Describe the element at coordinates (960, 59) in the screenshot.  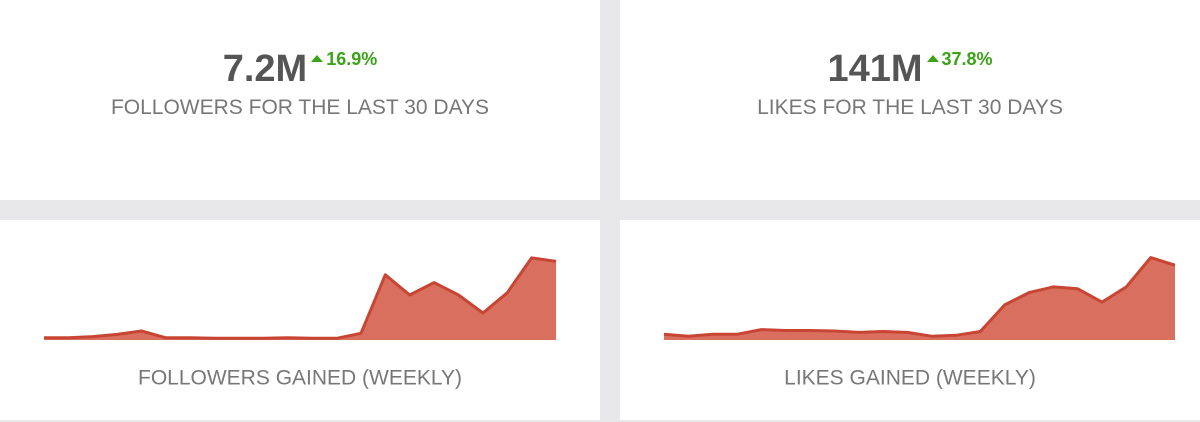
I see `stat-change: 37.8%` at that location.